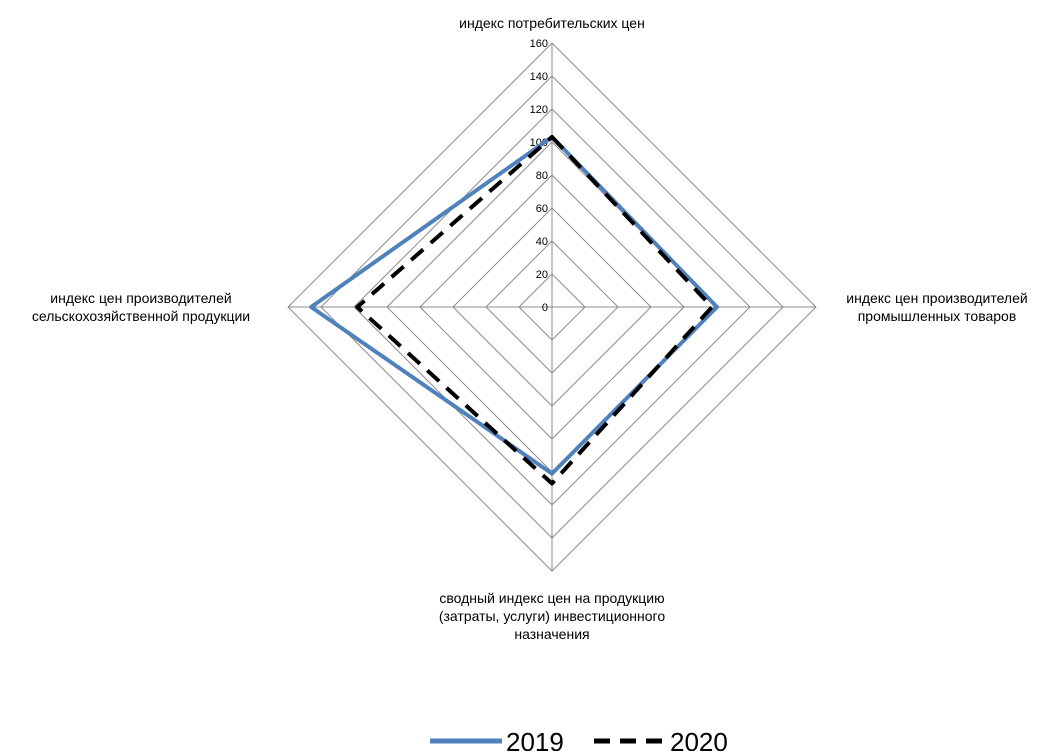 This screenshot has height=751, width=1051. Describe the element at coordinates (539, 110) in the screenshot. I see `tick-label: 120` at that location.